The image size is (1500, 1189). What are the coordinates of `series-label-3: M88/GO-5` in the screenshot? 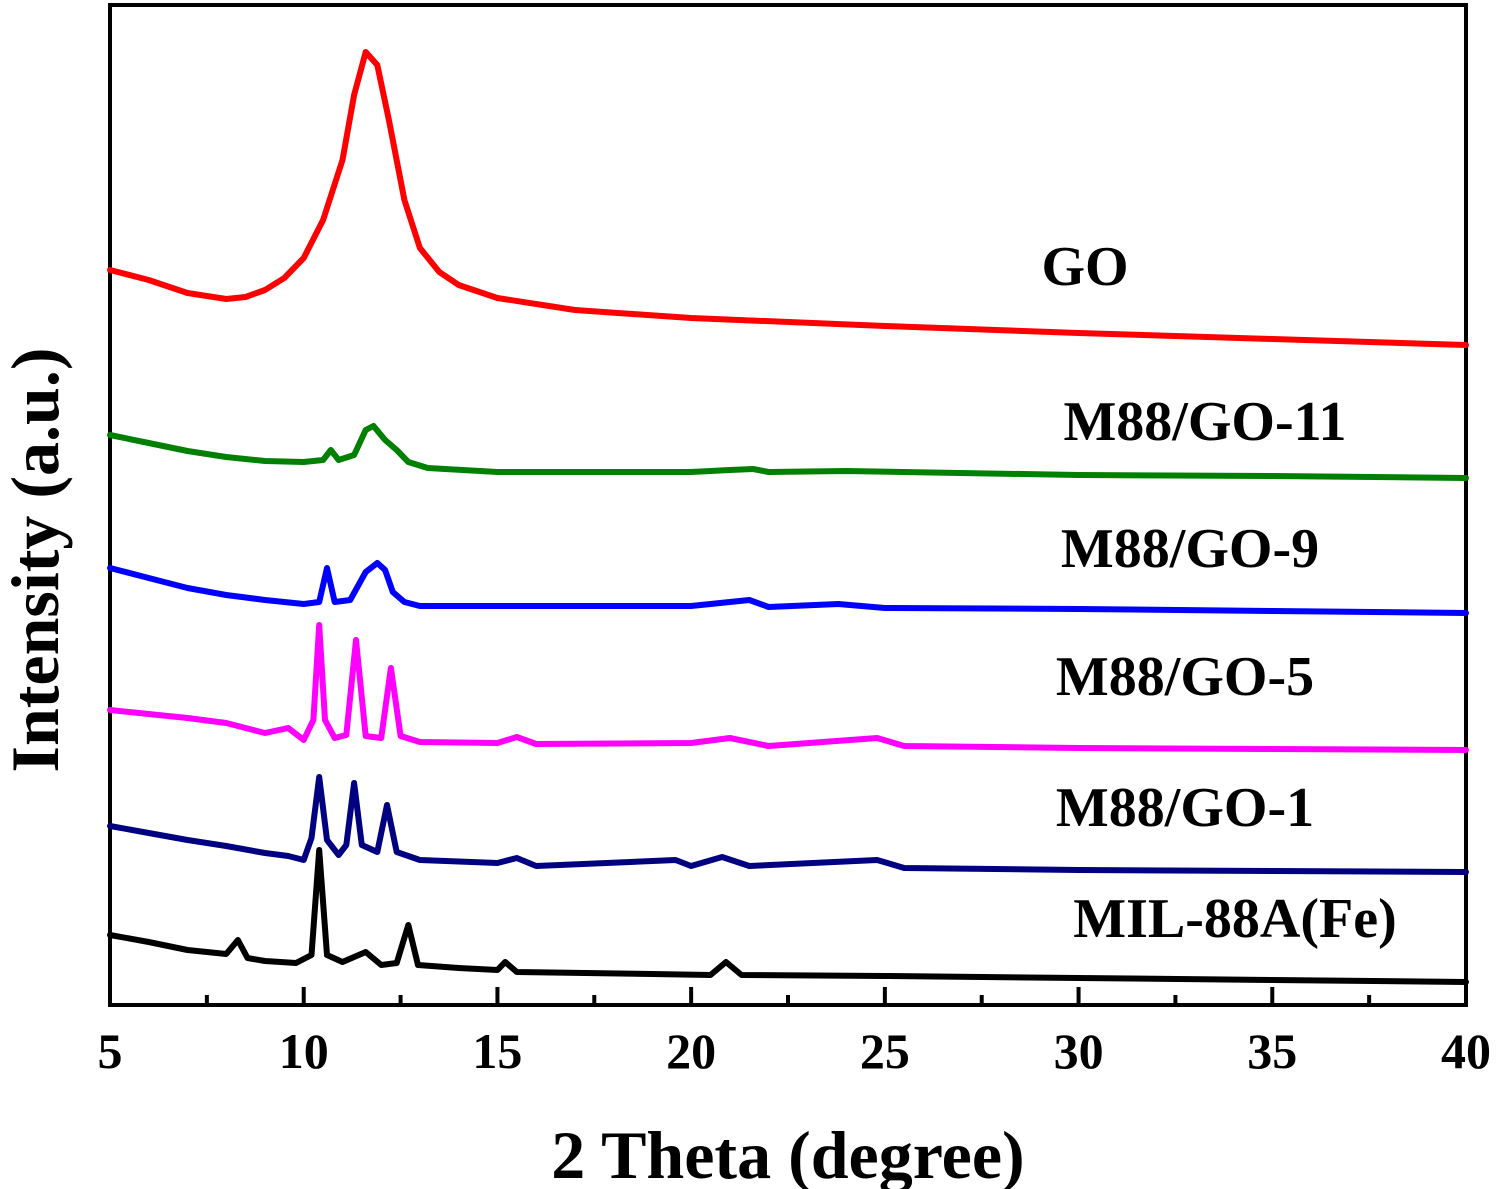 It's located at (1185, 677).